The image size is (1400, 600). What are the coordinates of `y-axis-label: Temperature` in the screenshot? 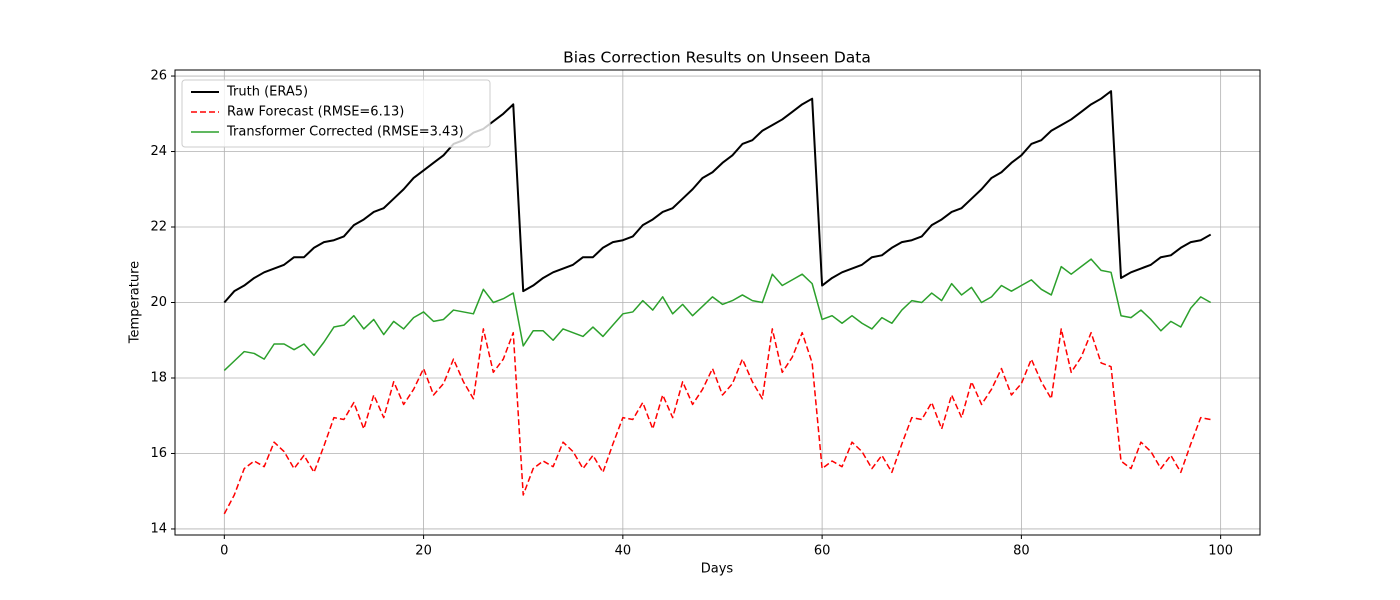 It's located at (135, 302).